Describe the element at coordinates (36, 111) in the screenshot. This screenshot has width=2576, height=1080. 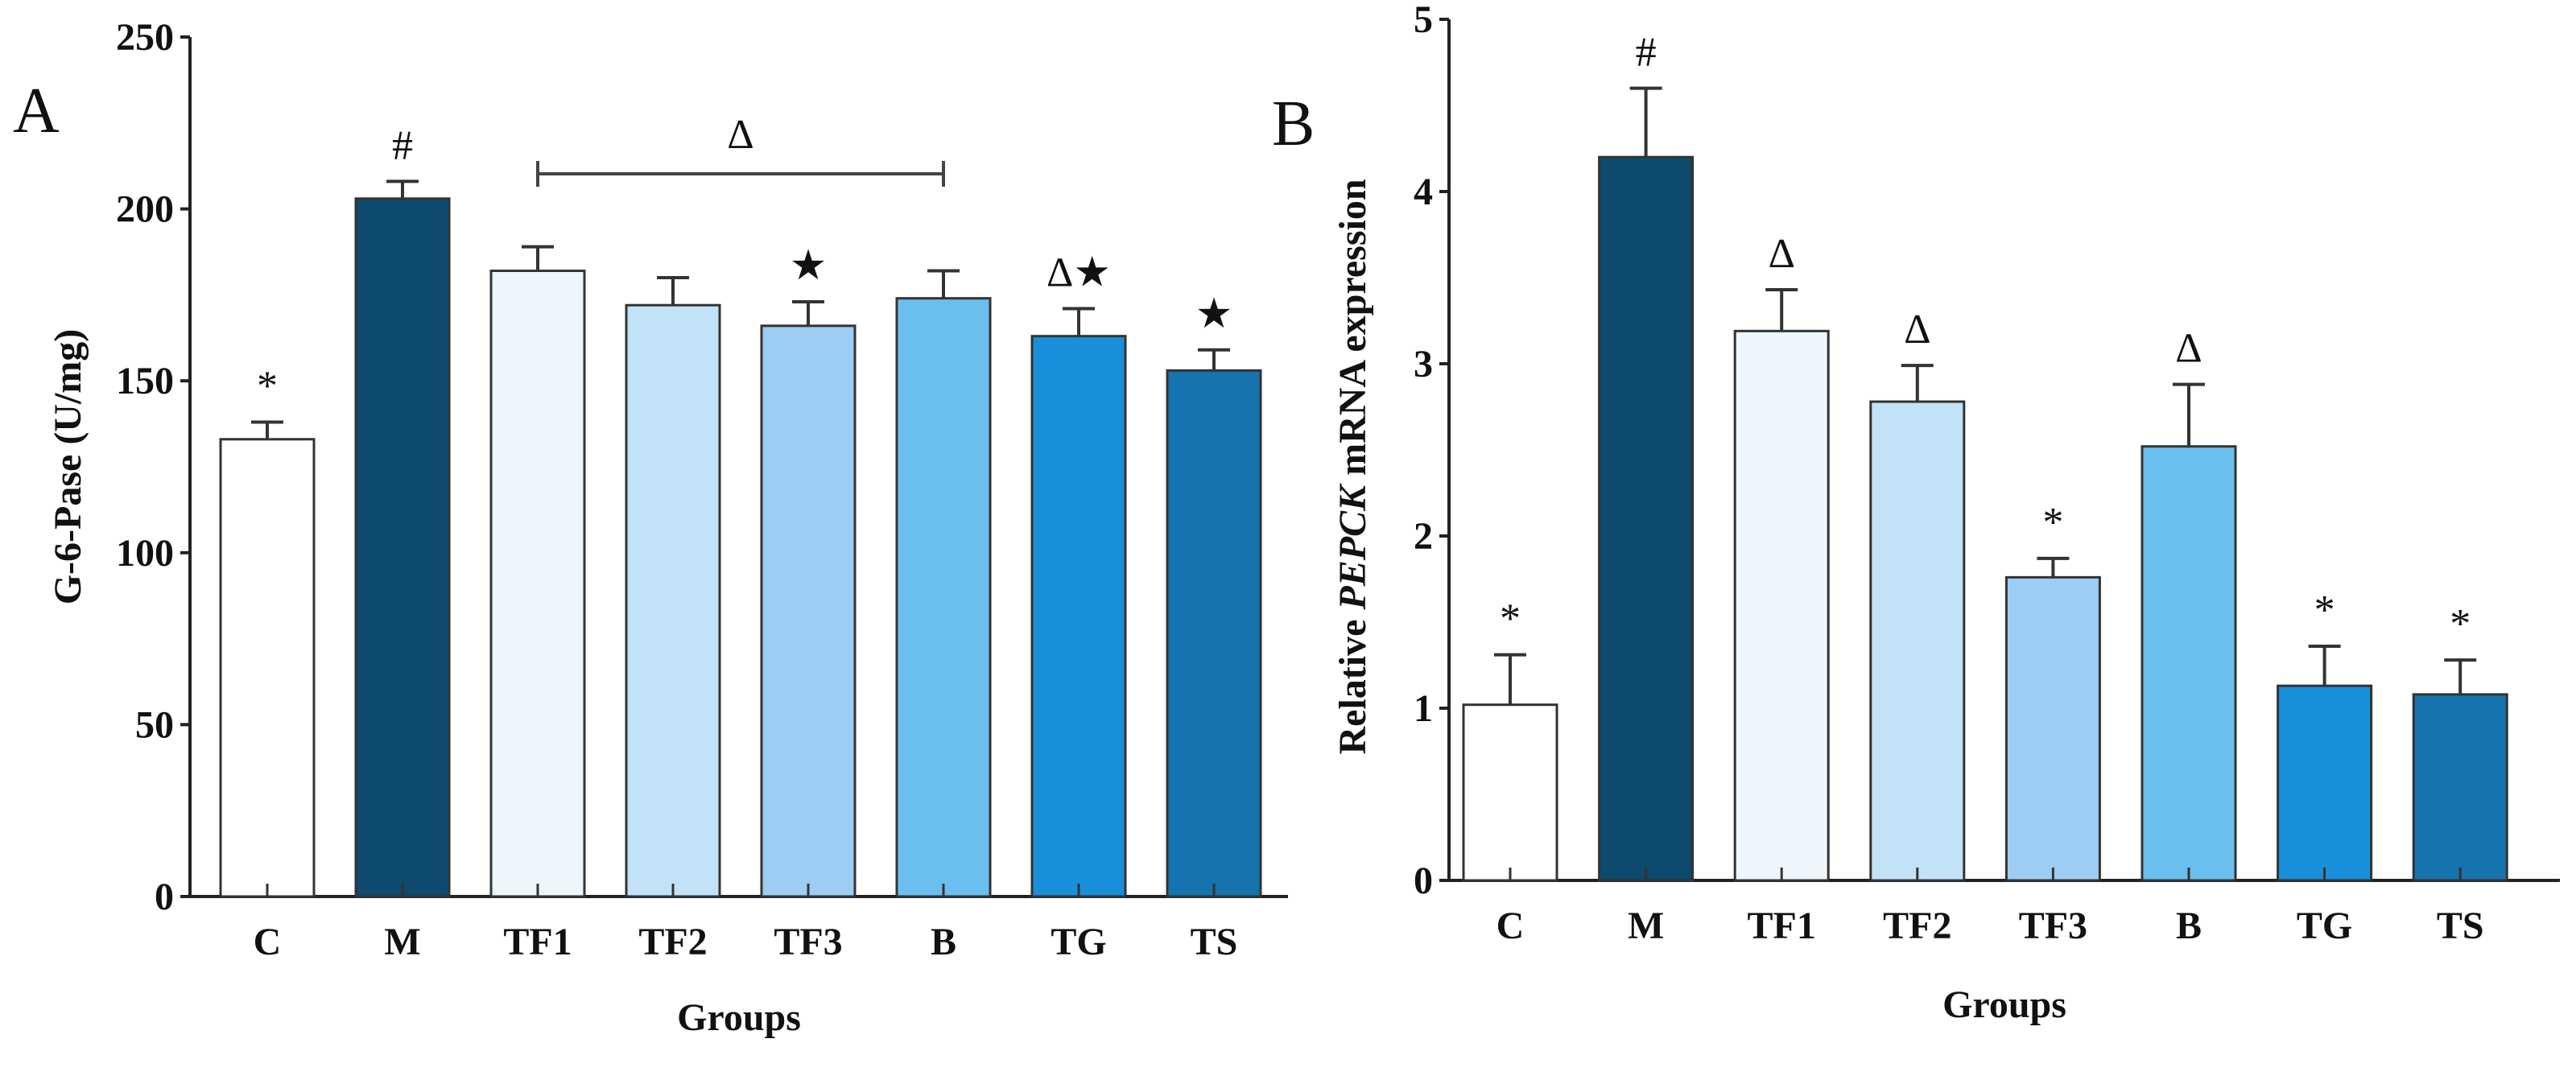
I see `panel-label: A` at that location.